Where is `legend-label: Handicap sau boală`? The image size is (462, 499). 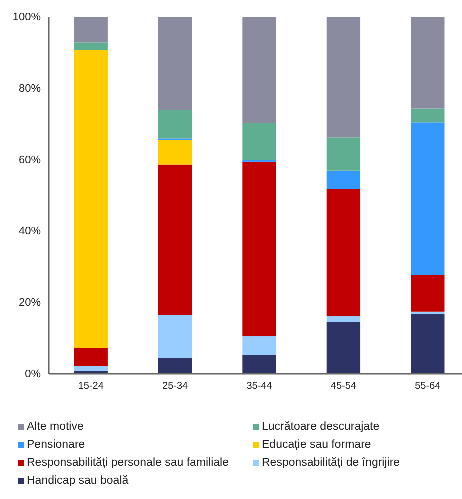 legend-label: Handicap sau boală is located at coordinates (78, 481).